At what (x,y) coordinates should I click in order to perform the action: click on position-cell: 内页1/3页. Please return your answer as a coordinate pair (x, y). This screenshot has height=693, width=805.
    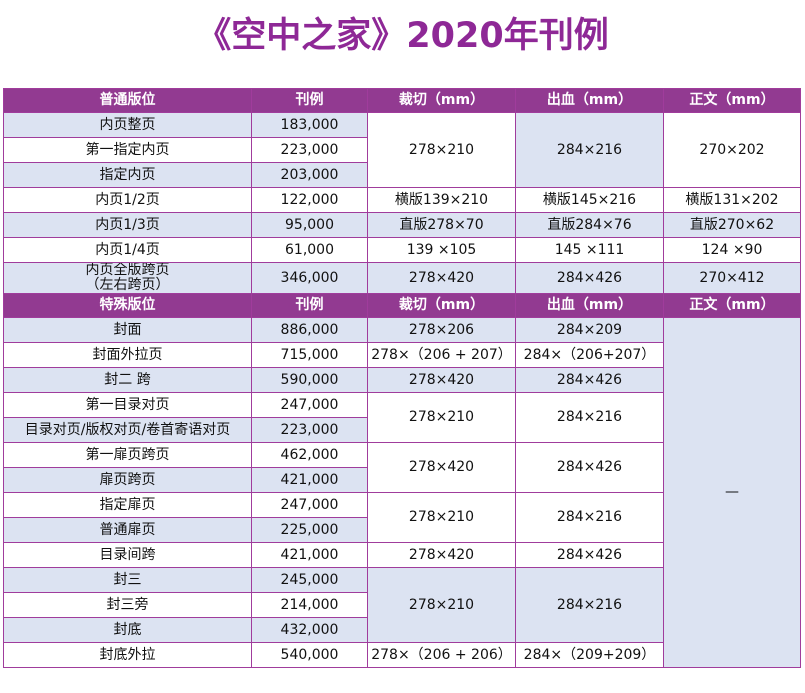
    Looking at the image, I should click on (127, 225).